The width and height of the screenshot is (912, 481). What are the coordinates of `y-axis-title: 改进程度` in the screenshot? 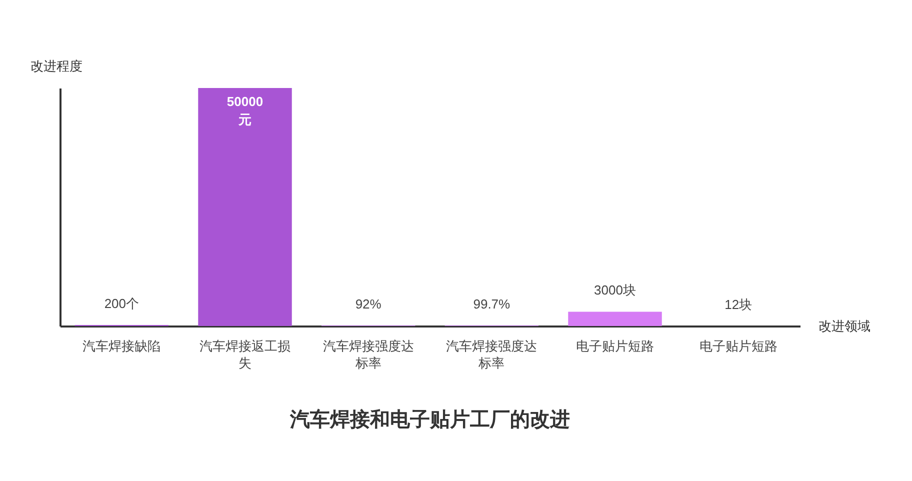 It's located at (56, 66).